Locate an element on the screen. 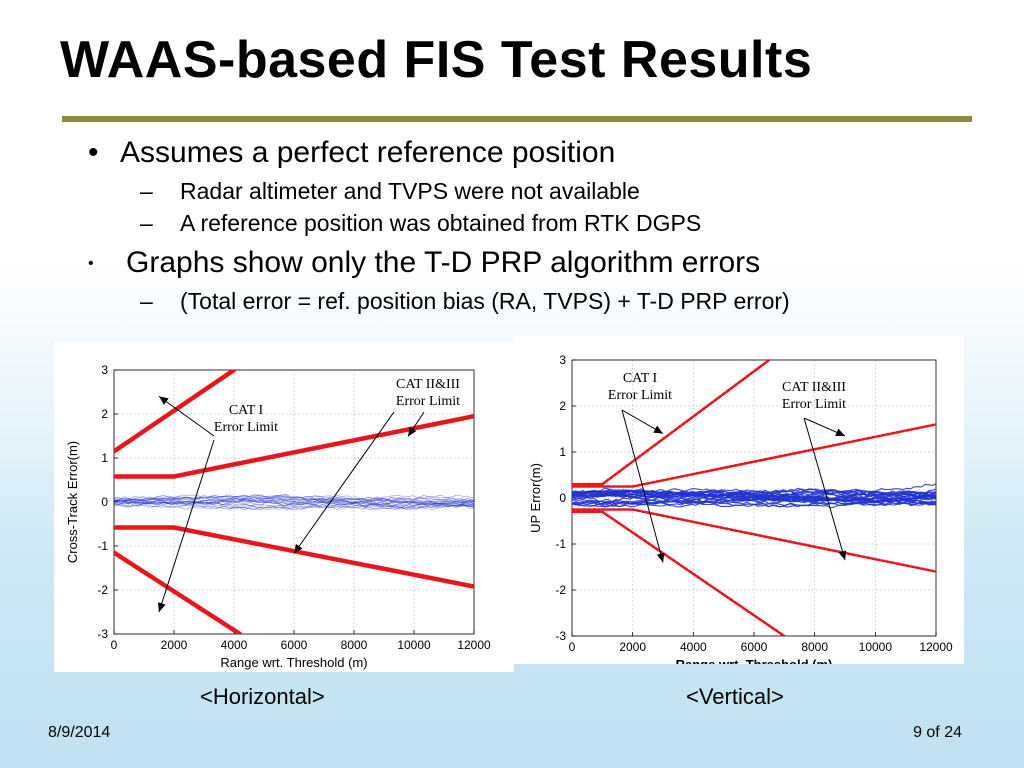 This screenshot has width=1024, height=768. slide-title: WAAS-based FIS Test Results is located at coordinates (436, 60).